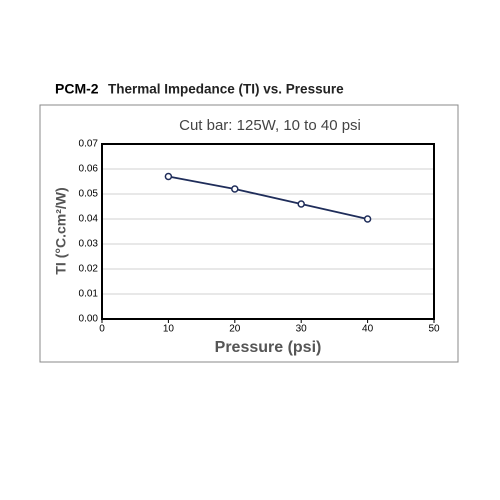 The width and height of the screenshot is (500, 500). What do you see at coordinates (235, 329) in the screenshot?
I see `x-tick-label: 20` at bounding box center [235, 329].